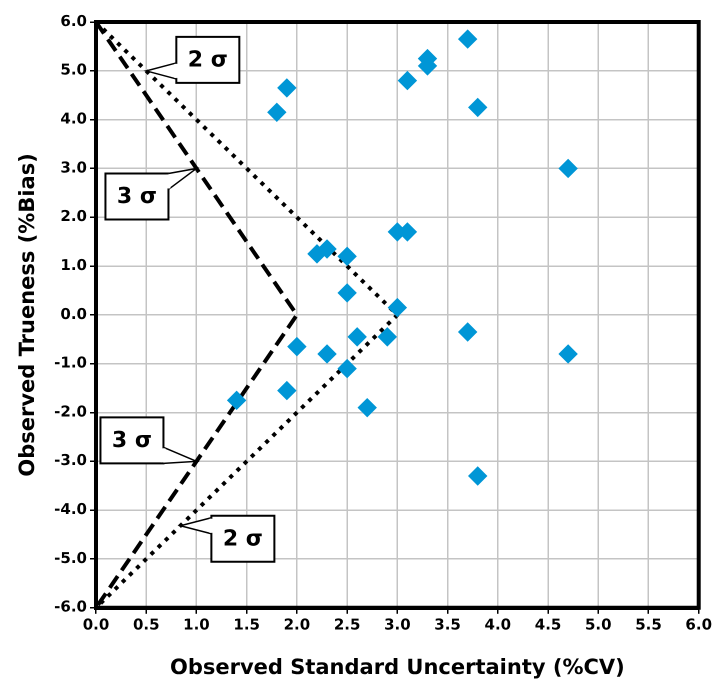 This screenshot has height=697, width=723. What do you see at coordinates (648, 625) in the screenshot?
I see `x-tick-label: 5.5` at bounding box center [648, 625].